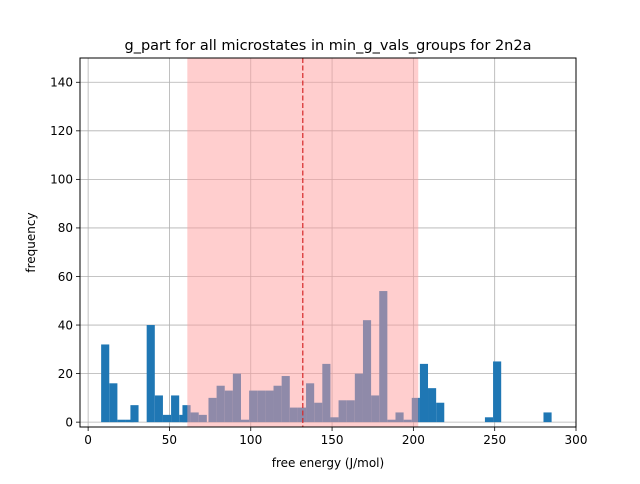 The width and height of the screenshot is (640, 484). What do you see at coordinates (61, 83) in the screenshot?
I see `y-tick-label: 140` at bounding box center [61, 83].